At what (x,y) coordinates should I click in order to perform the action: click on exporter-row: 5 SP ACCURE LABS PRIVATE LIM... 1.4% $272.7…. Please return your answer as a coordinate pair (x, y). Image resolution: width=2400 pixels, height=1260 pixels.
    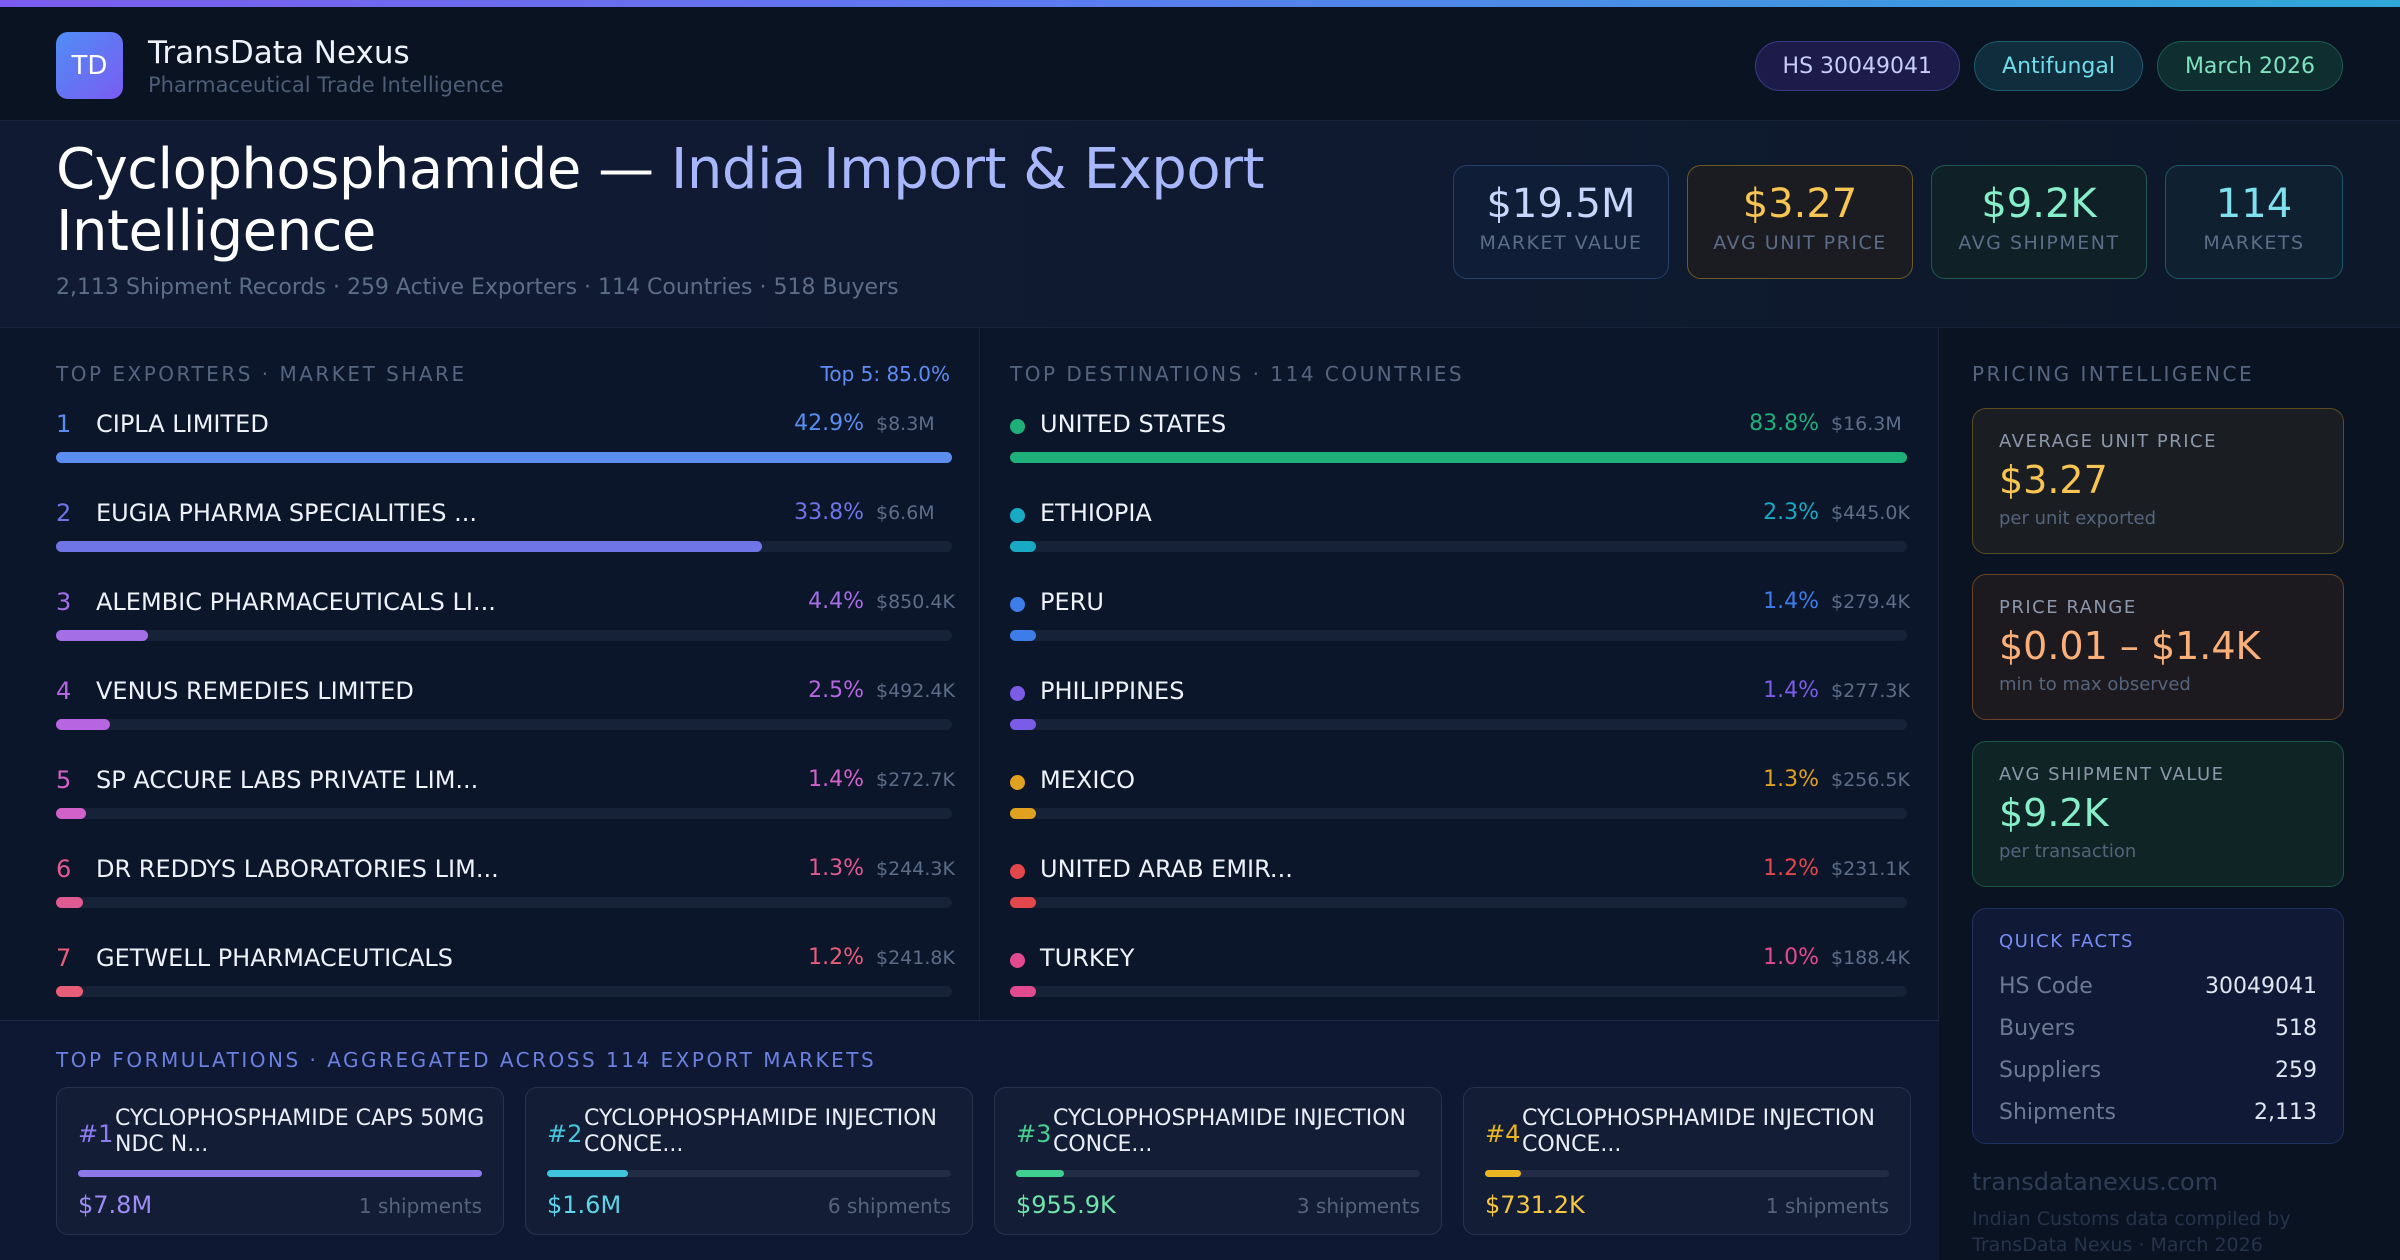
    Looking at the image, I should click on (505, 810).